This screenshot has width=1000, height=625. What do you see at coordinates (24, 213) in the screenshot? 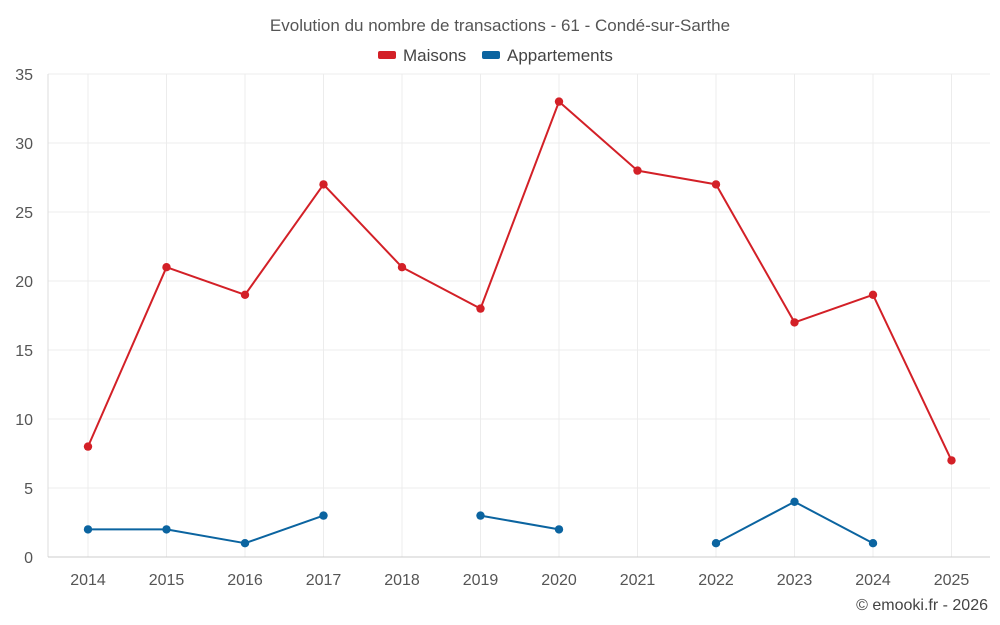
I see `y-tick-label: 25` at bounding box center [24, 213].